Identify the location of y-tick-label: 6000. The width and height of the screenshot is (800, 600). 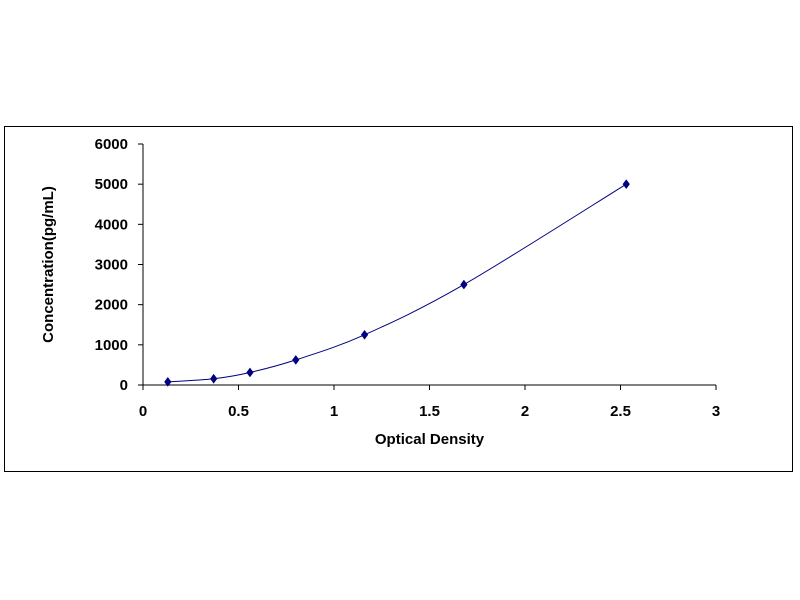
(111, 144).